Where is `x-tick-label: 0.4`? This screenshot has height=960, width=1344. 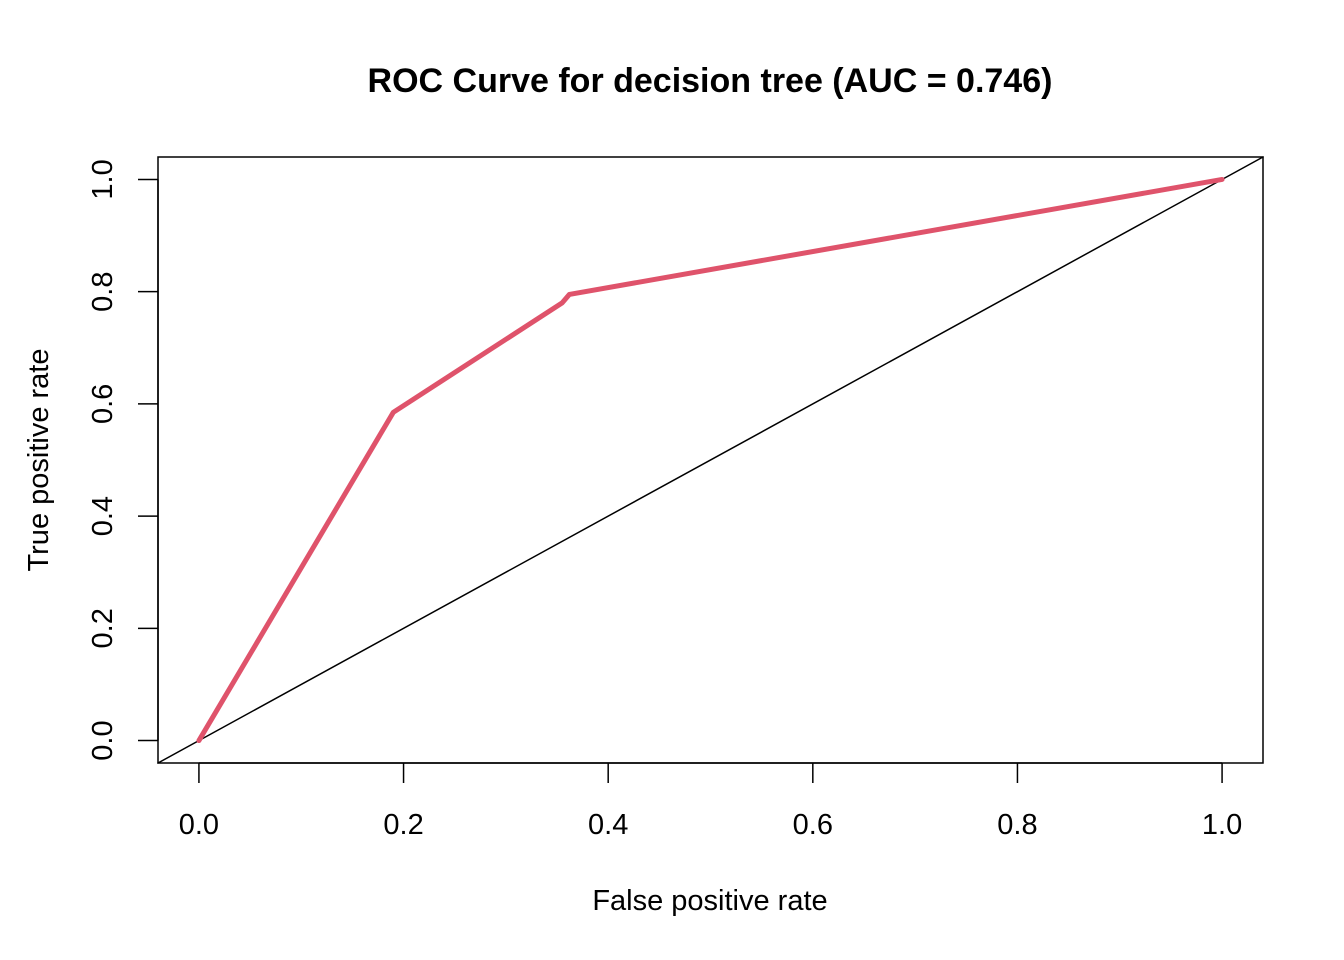 x-tick-label: 0.4 is located at coordinates (608, 825).